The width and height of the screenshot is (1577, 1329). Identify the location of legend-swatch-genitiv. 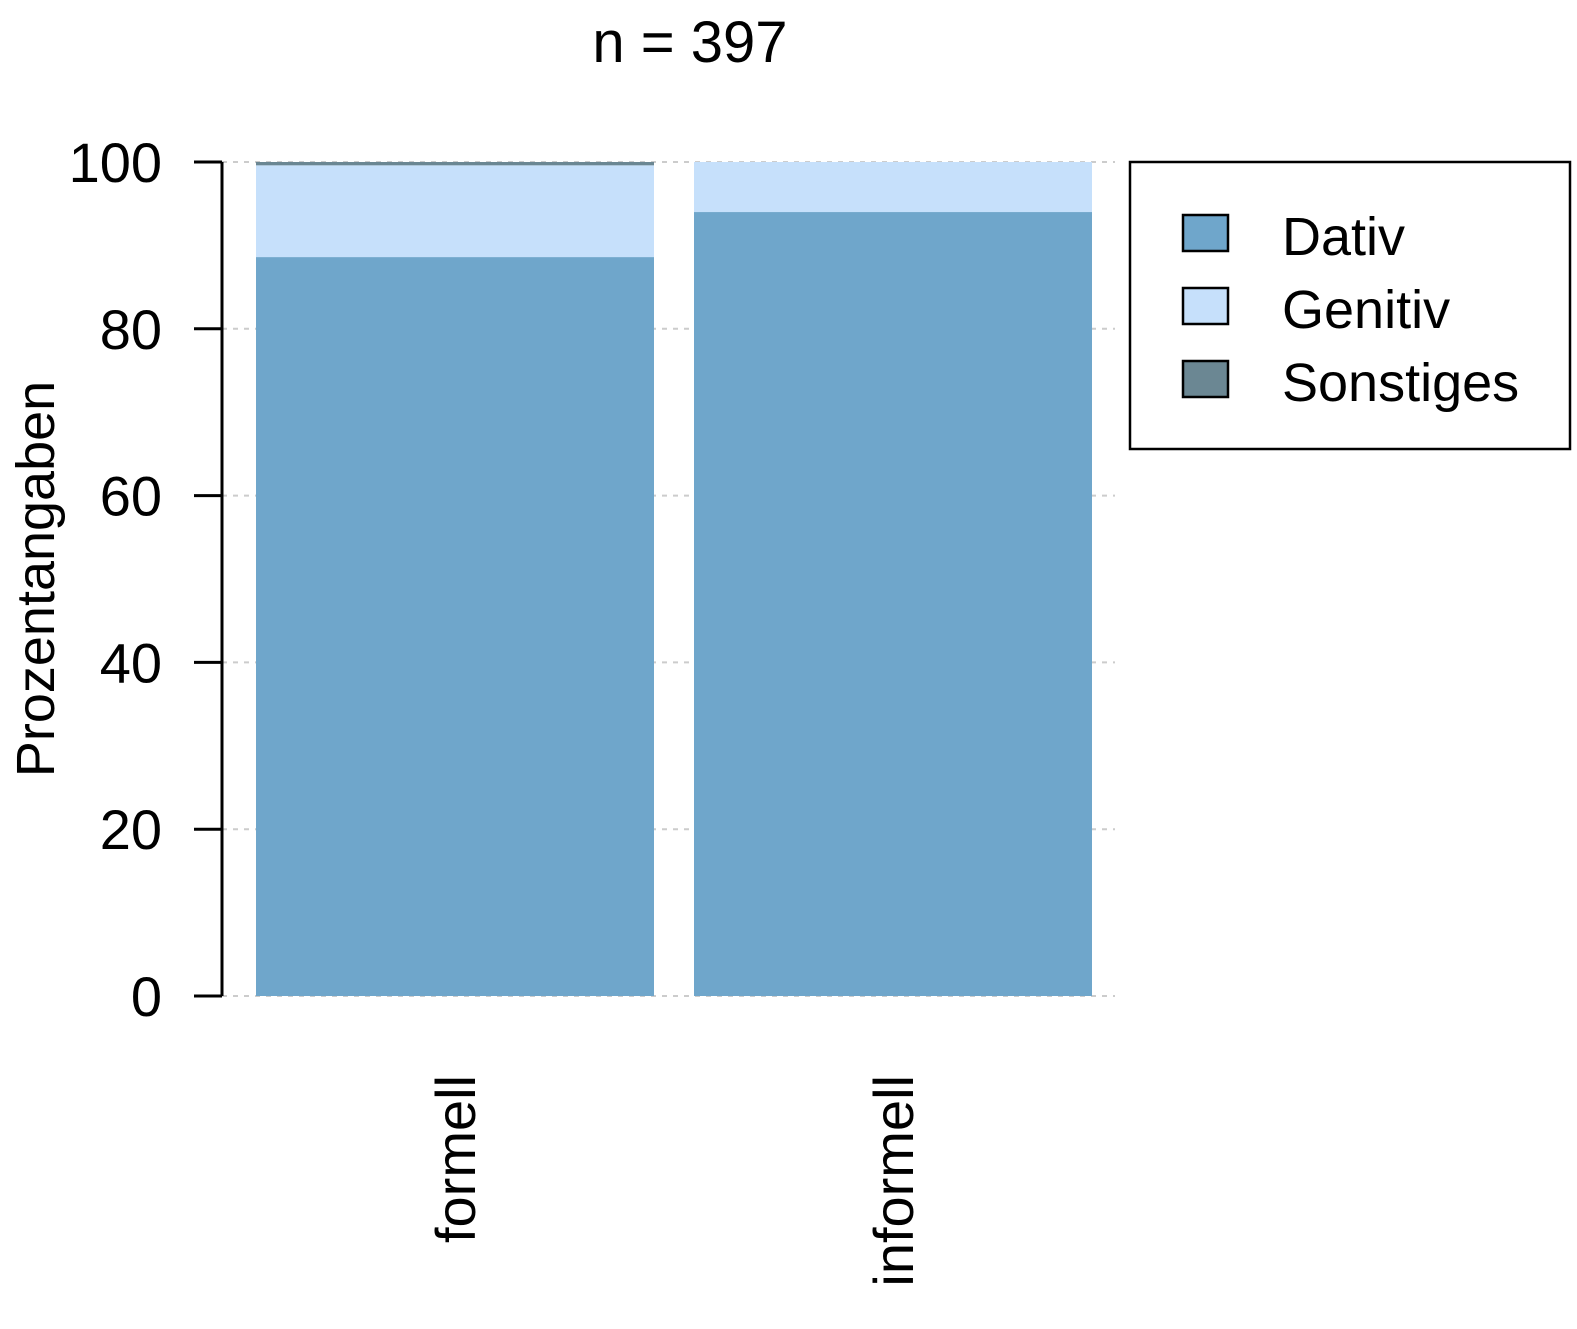
(1205, 306).